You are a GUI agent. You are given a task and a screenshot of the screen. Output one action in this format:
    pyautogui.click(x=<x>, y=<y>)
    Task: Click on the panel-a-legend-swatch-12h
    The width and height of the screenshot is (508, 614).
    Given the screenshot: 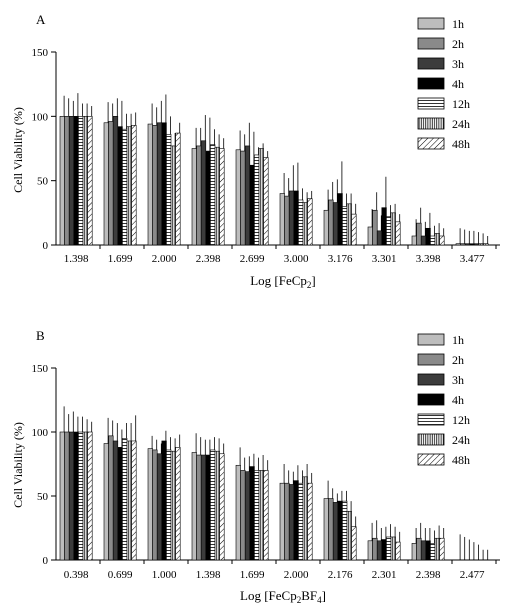 What is the action you would take?
    pyautogui.click(x=431, y=103)
    